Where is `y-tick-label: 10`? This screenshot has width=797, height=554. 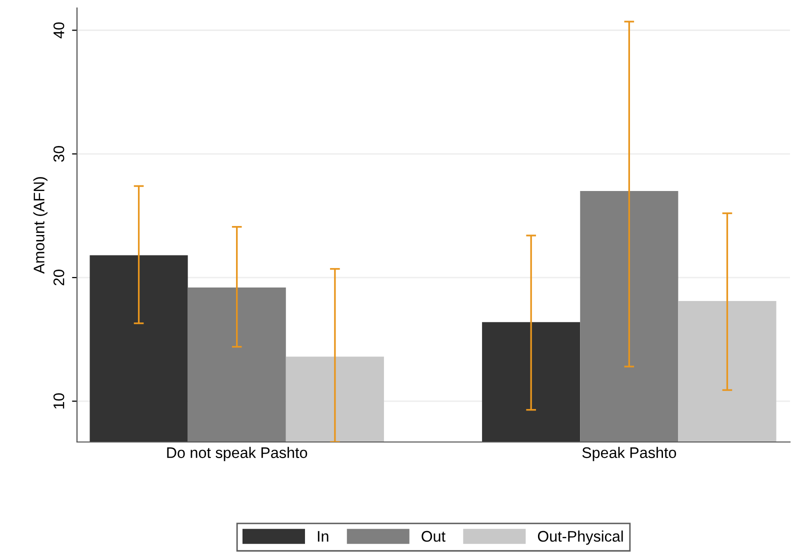
y-tick-label: 10 is located at coordinates (58, 401).